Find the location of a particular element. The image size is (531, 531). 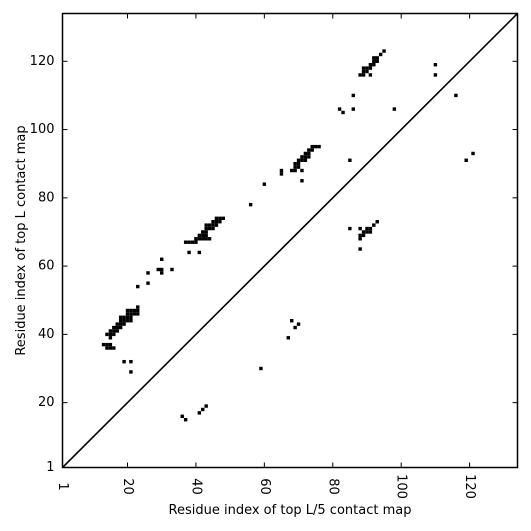

y-tick-label: 120 is located at coordinates (42, 61).